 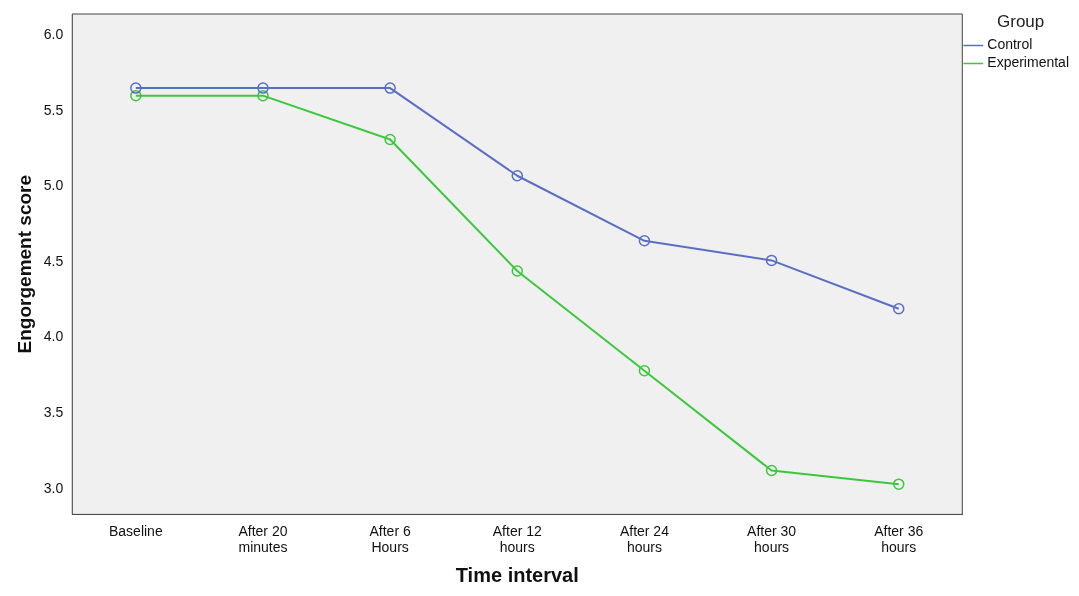 I want to click on y-tick-label: 3.0, so click(x=53, y=487).